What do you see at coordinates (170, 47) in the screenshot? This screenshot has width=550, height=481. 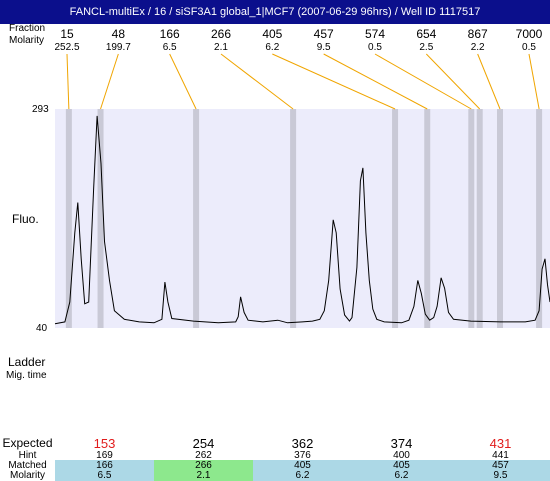 I see `fragment-molarity-label: 6.5` at bounding box center [170, 47].